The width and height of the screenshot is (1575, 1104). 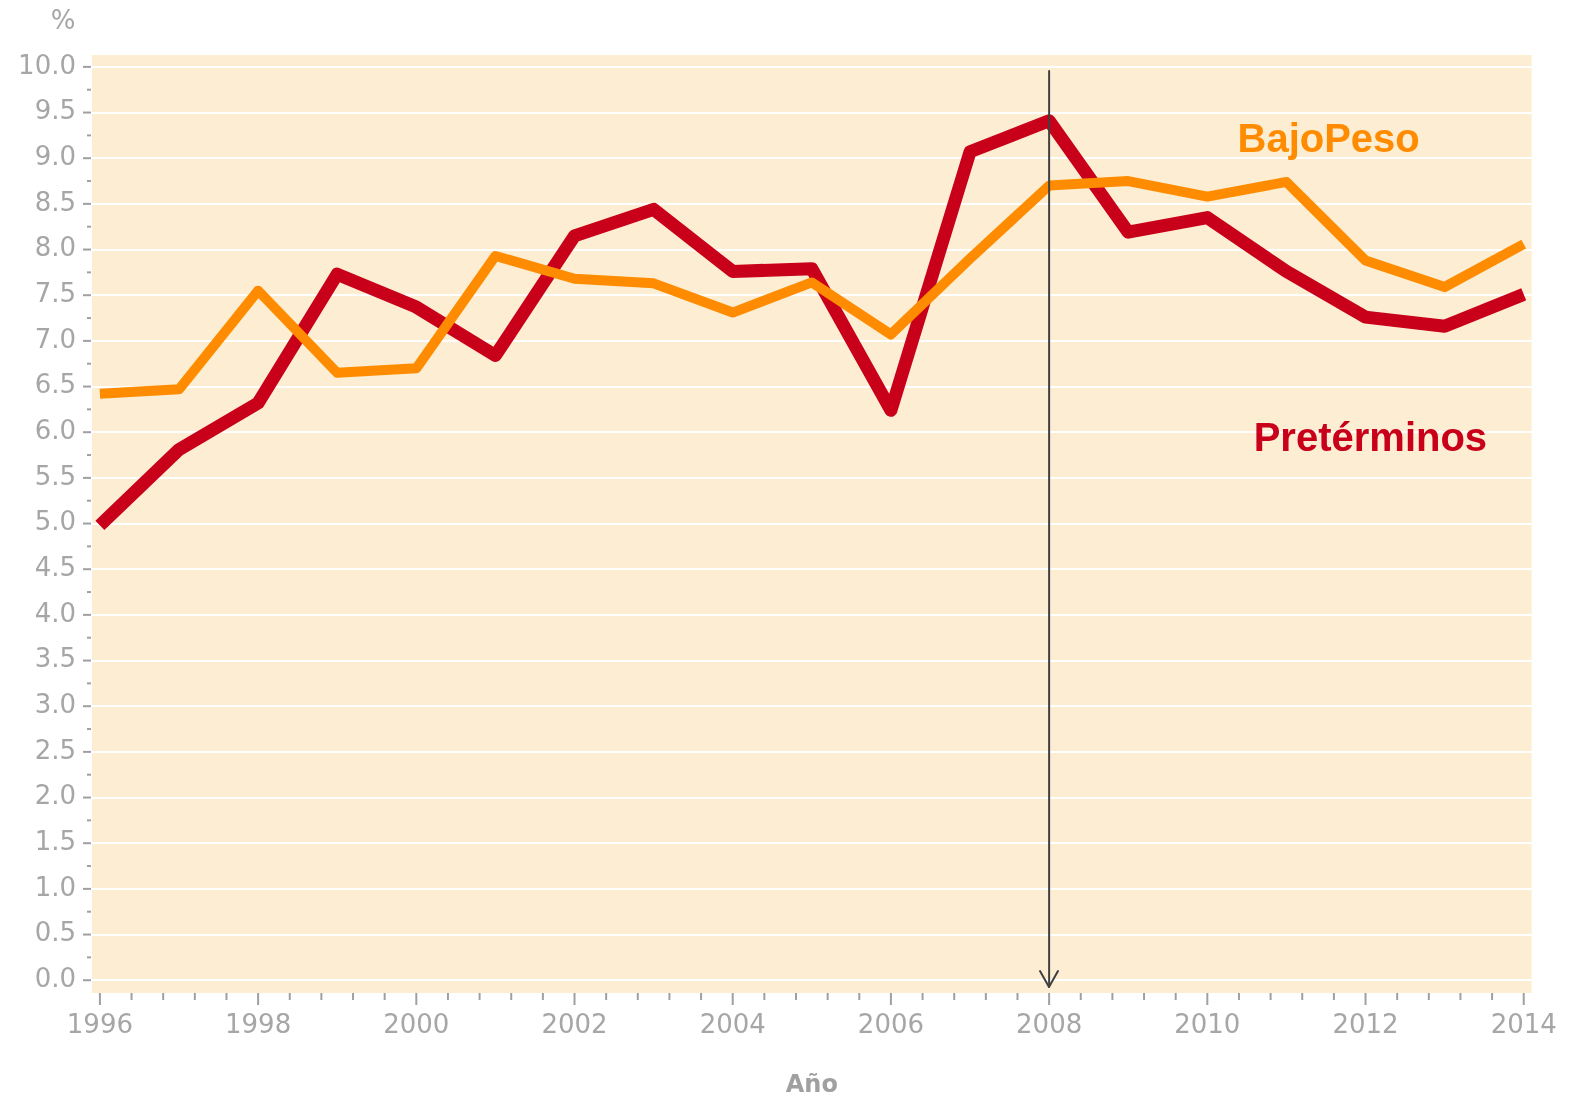 I want to click on text: Pretérminos, so click(x=1370, y=436).